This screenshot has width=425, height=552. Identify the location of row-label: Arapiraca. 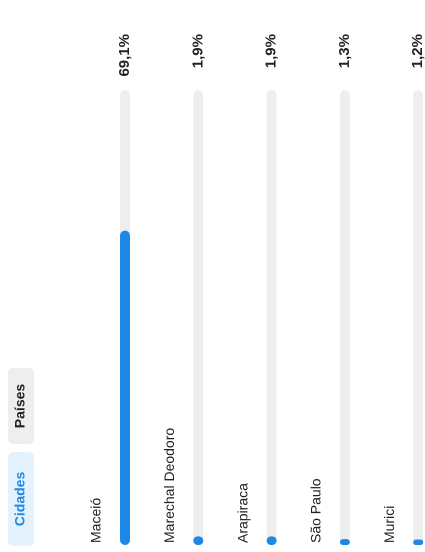
(242, 513).